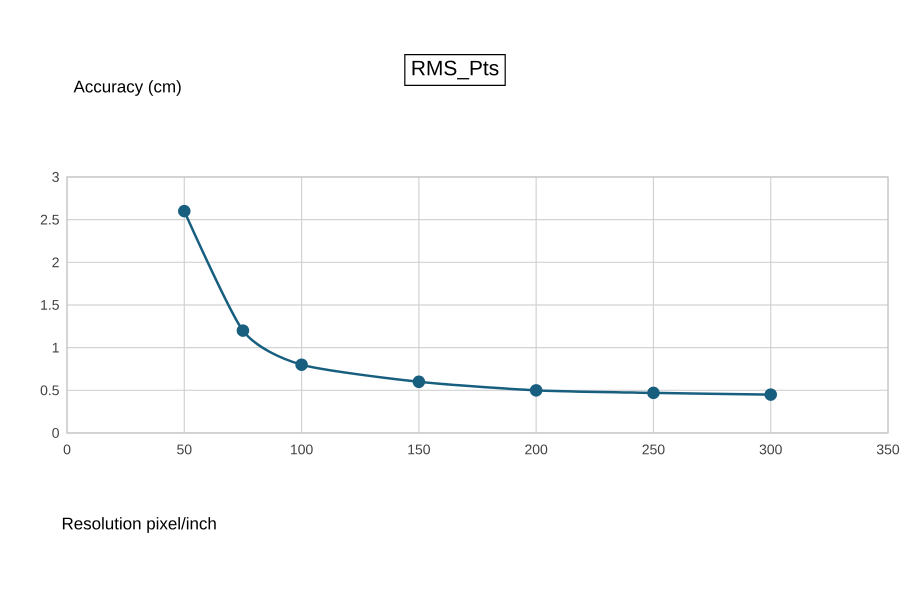  Describe the element at coordinates (55, 347) in the screenshot. I see `y-tick-label: 1` at that location.